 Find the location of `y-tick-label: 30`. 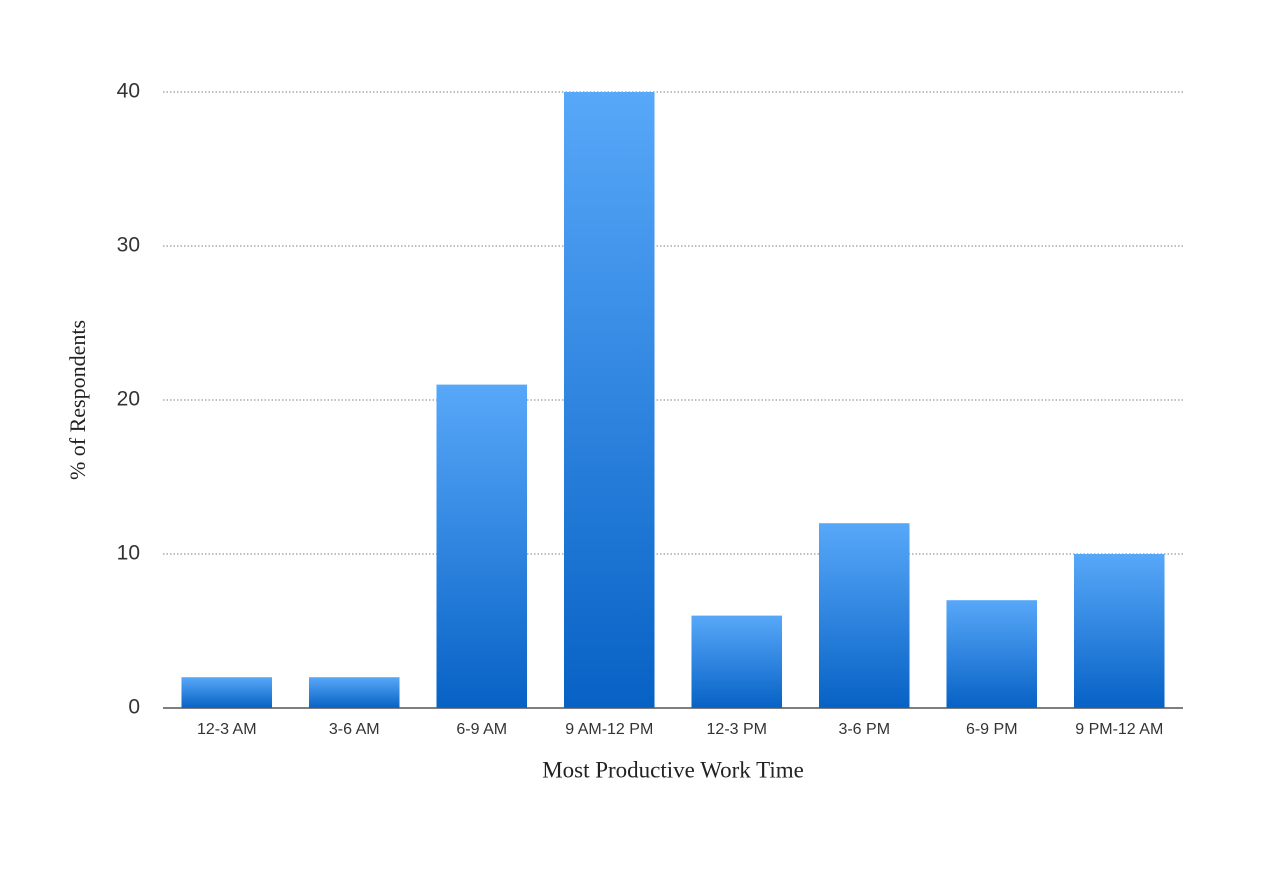

y-tick-label: 30 is located at coordinates (128, 245).